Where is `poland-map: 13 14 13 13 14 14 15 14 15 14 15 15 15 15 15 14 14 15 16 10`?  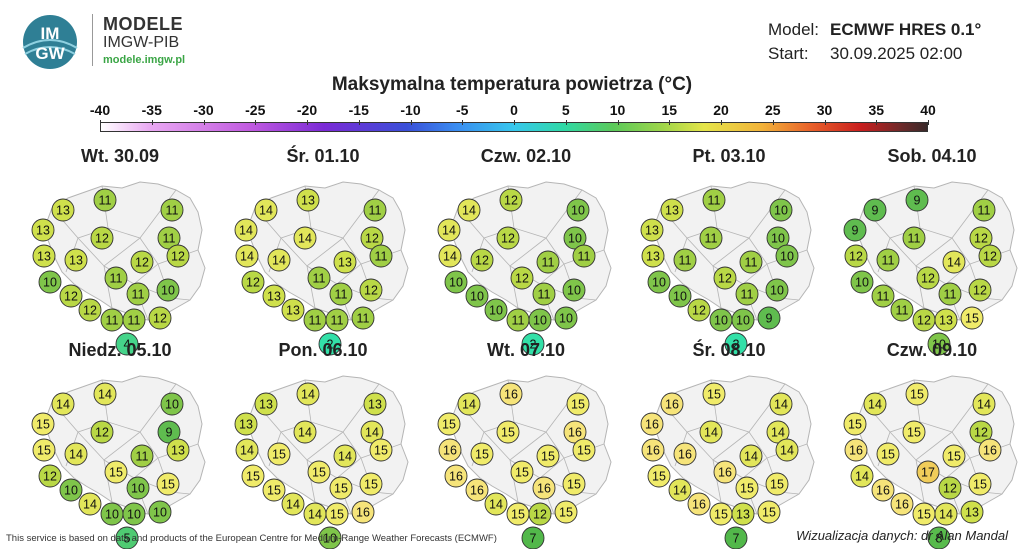 poland-map: 13 14 13 13 14 14 15 14 15 14 15 15 15 15 15 14 14 15 16 10 is located at coordinates (321, 462).